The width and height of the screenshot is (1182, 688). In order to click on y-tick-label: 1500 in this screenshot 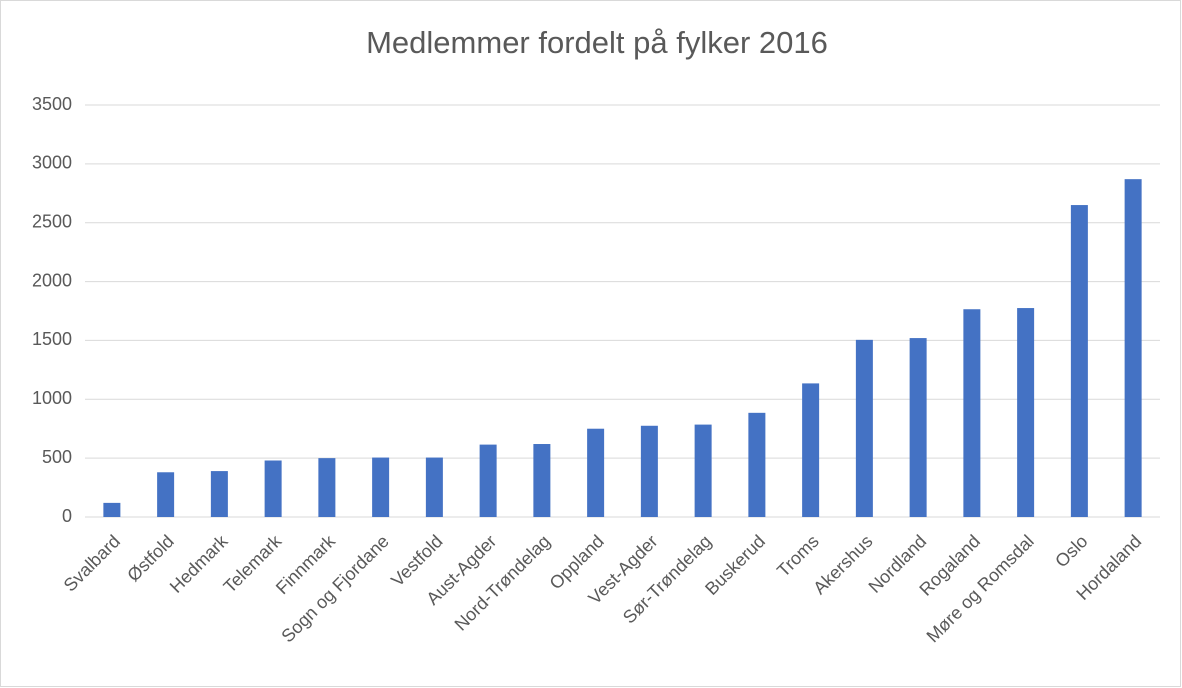, I will do `click(52, 339)`.